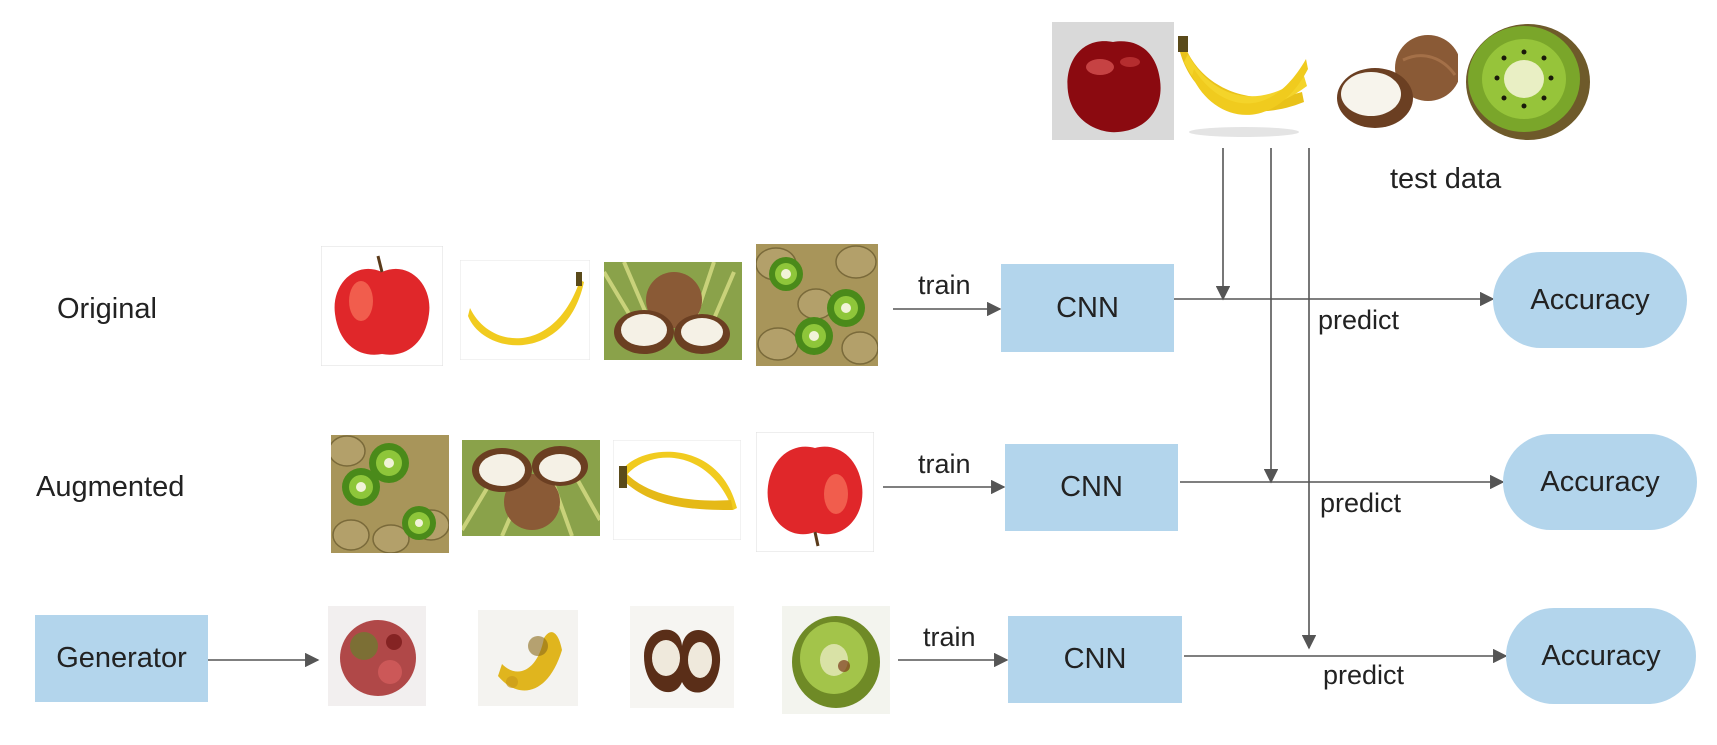 This screenshot has width=1717, height=745. I want to click on accuracy-node-generated: Accuracy, so click(1601, 656).